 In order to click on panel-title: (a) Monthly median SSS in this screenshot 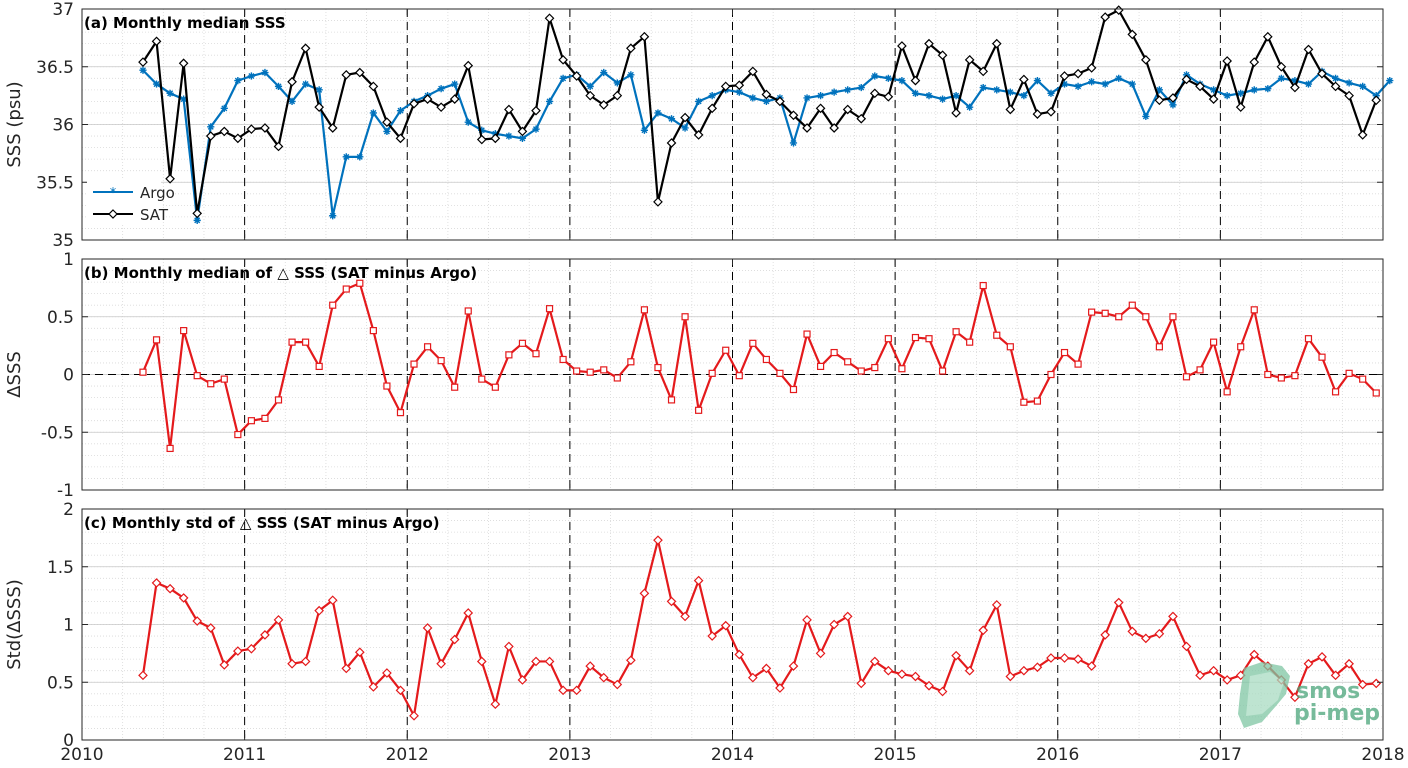, I will do `click(185, 23)`.